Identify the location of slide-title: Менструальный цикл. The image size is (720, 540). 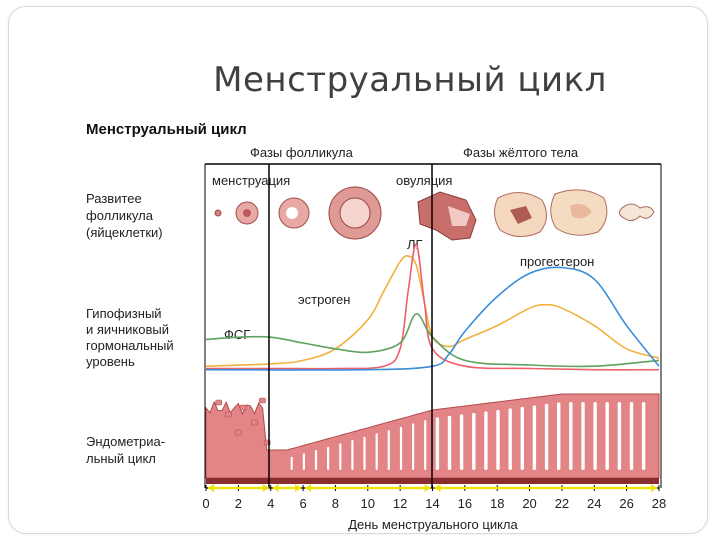
(410, 80).